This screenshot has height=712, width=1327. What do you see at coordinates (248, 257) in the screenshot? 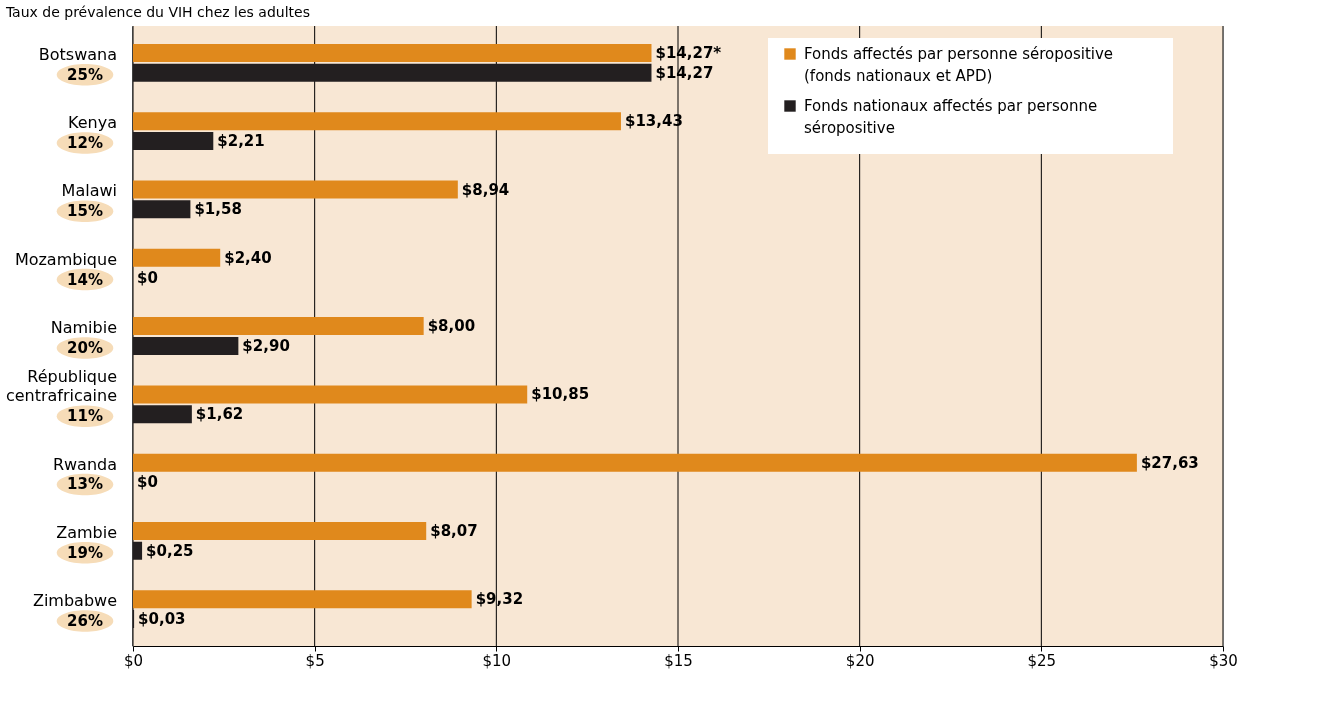
I see `data-label: $2,40` at bounding box center [248, 257].